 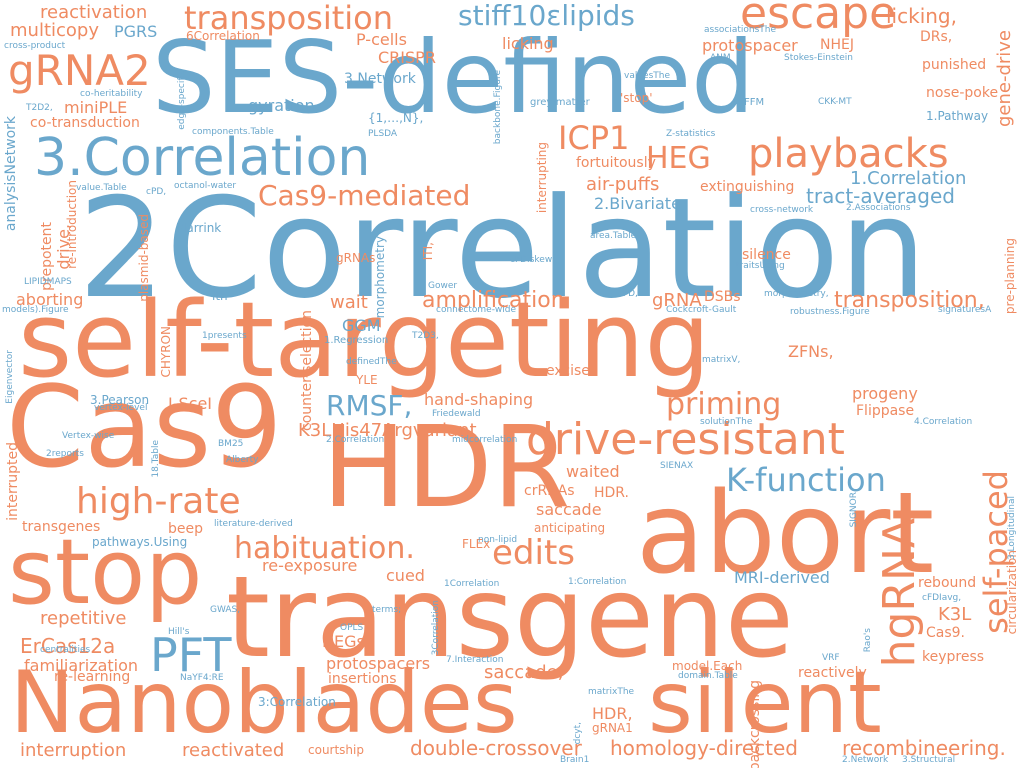 What do you see at coordinates (878, 208) in the screenshot?
I see `word: 2.Associations` at bounding box center [878, 208].